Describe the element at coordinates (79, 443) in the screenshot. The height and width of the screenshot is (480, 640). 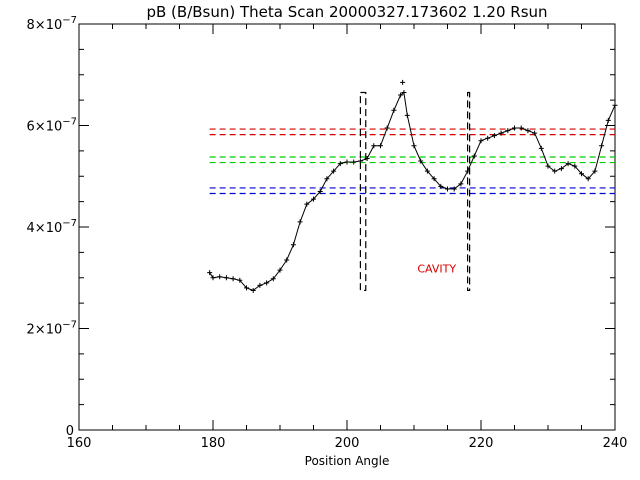
I see `x-tick-label: 160` at that location.